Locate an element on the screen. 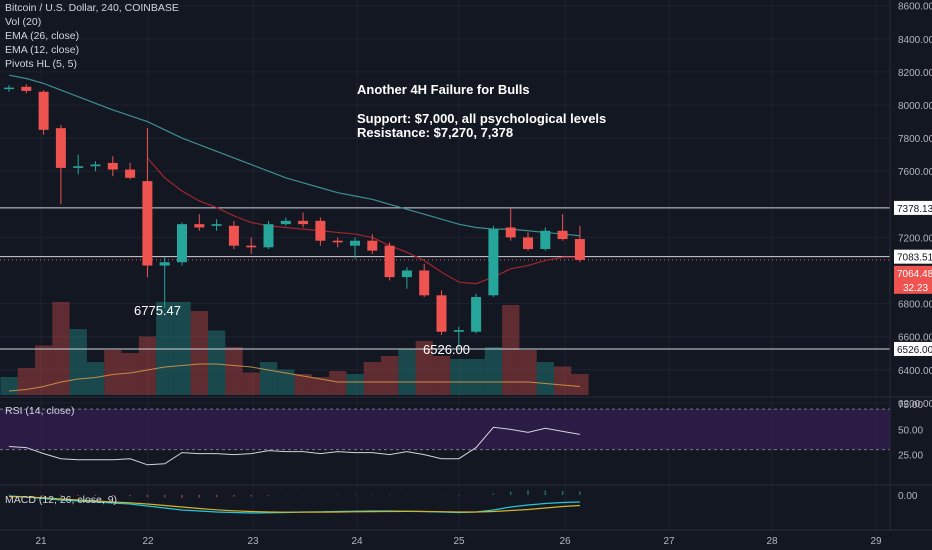 The height and width of the screenshot is (550, 932). time-tick: 28 is located at coordinates (772, 541).